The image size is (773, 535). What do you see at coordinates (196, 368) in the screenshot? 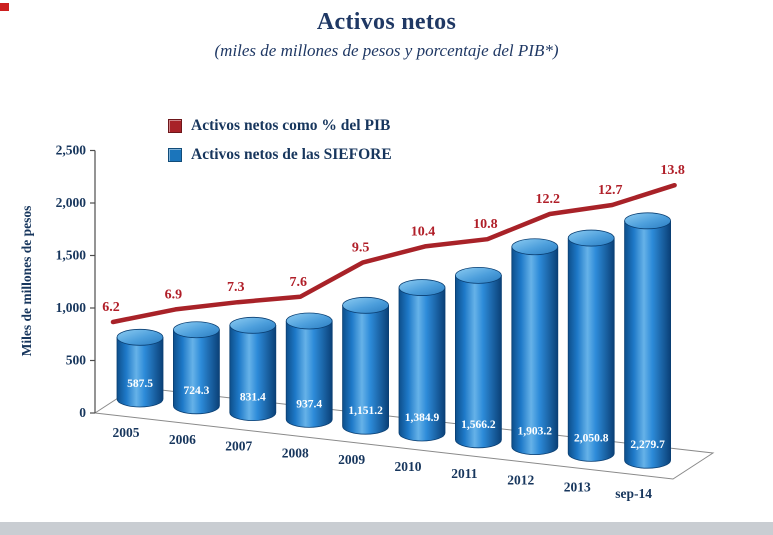
I see `cylinder-bar-2006: 724.3` at bounding box center [196, 368].